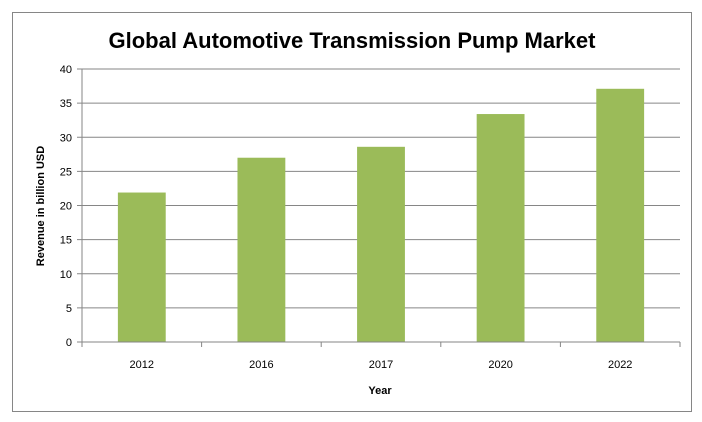 Image resolution: width=702 pixels, height=422 pixels. Describe the element at coordinates (380, 391) in the screenshot. I see `x-axis-label: Year` at that location.